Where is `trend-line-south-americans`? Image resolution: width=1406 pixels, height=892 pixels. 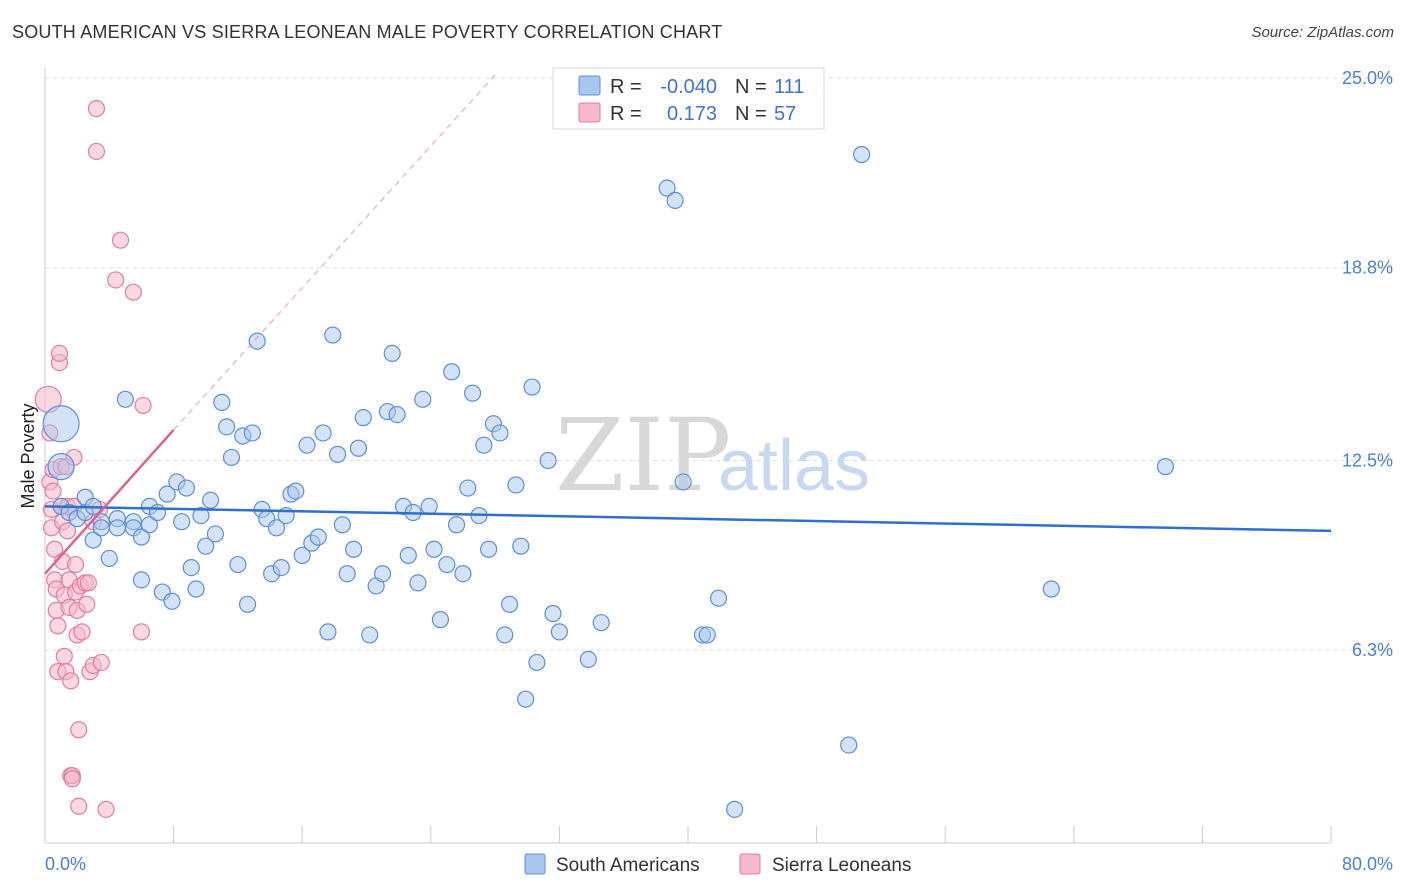 trend-line-south-americans is located at coordinates (688, 519).